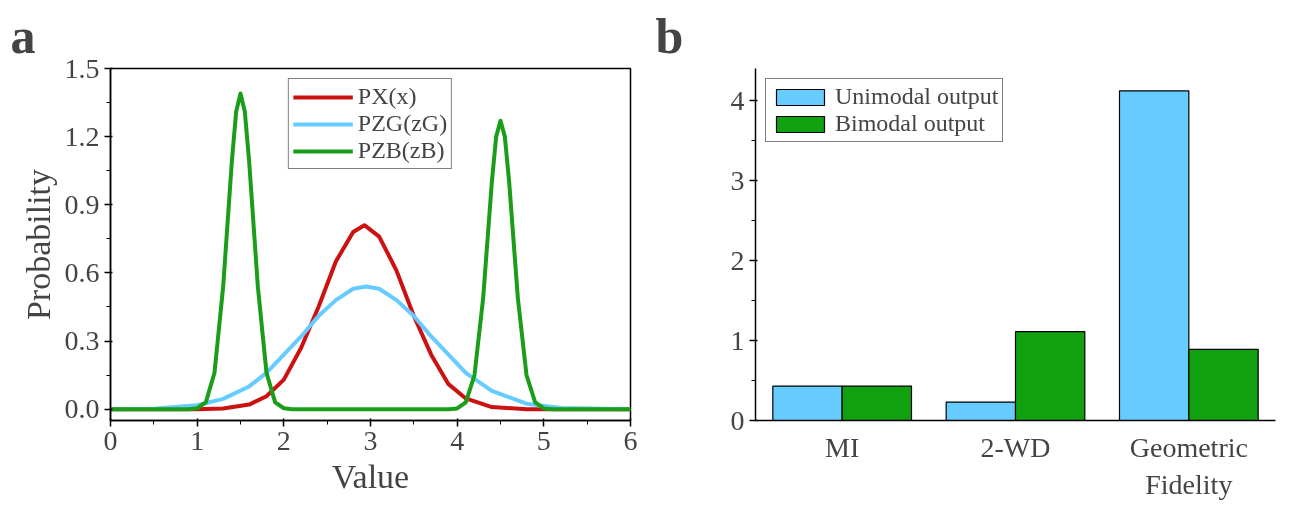 This screenshot has width=1295, height=523. Describe the element at coordinates (370, 440) in the screenshot. I see `x-tick-label: 3` at that location.